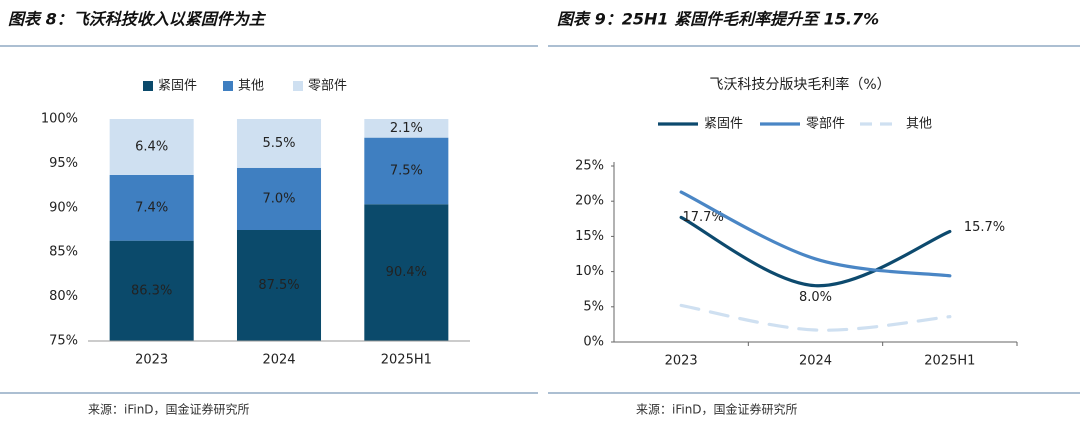 The image size is (1080, 422). Describe the element at coordinates (63, 296) in the screenshot. I see `y-tick-label: 80%` at that location.